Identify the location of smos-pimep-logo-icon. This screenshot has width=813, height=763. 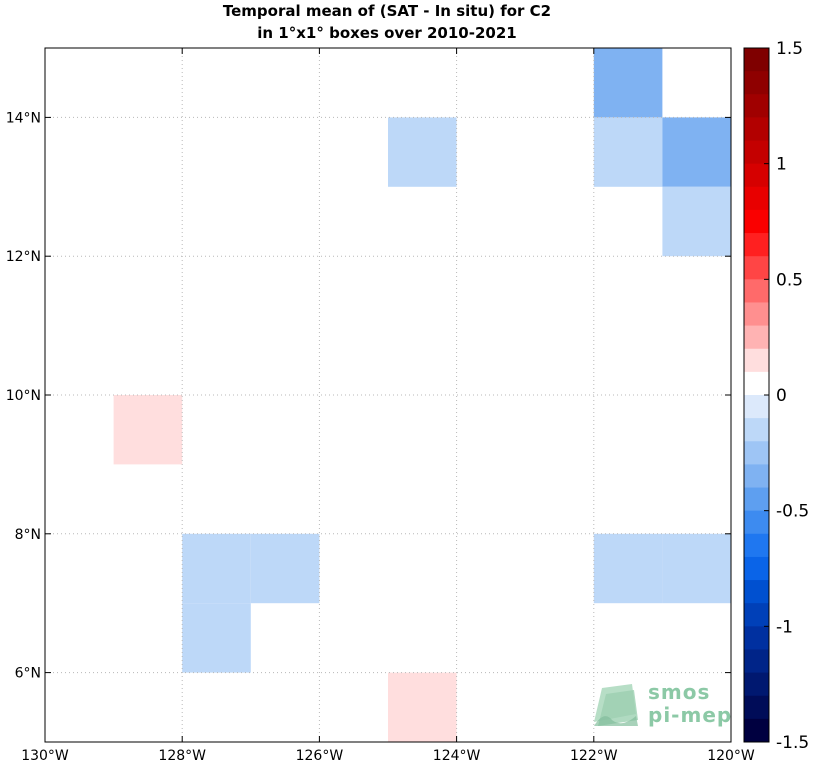
(616, 705).